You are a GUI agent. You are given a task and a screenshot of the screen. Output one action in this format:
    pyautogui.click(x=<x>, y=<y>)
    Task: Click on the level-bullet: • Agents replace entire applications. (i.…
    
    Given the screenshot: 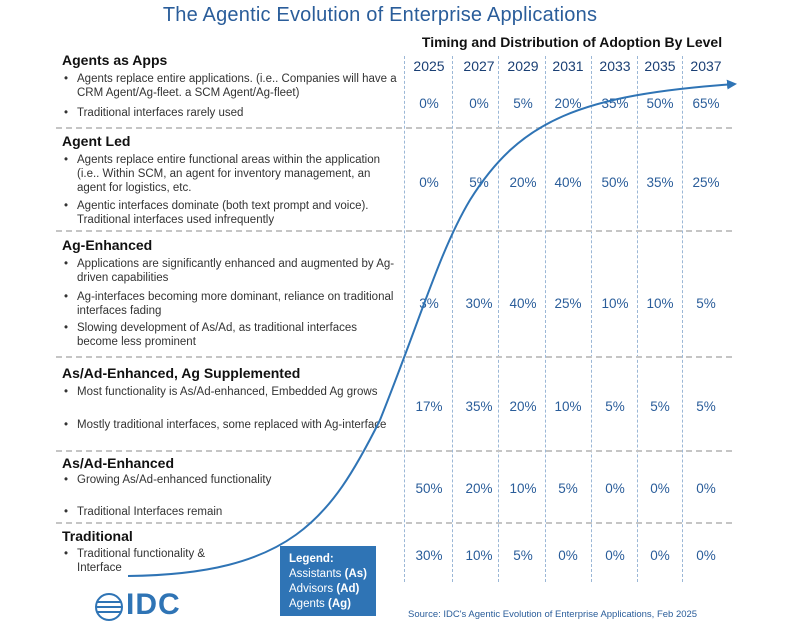 What is the action you would take?
    pyautogui.click(x=230, y=86)
    